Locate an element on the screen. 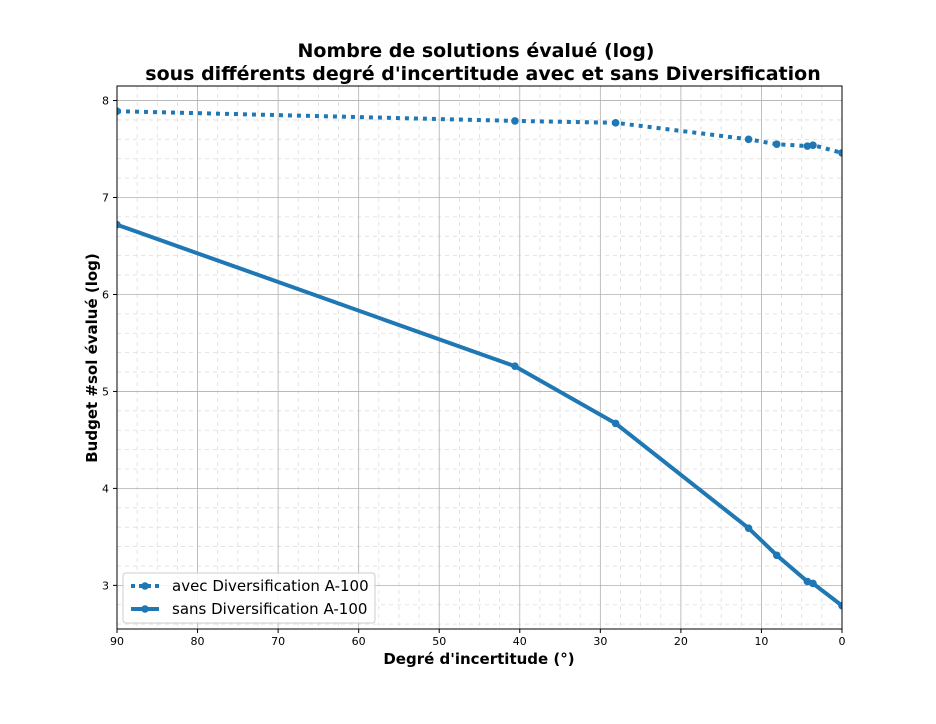  x-axis-ticks: 90 80 70 60 50 40 30 20 10 0 is located at coordinates (478, 638).